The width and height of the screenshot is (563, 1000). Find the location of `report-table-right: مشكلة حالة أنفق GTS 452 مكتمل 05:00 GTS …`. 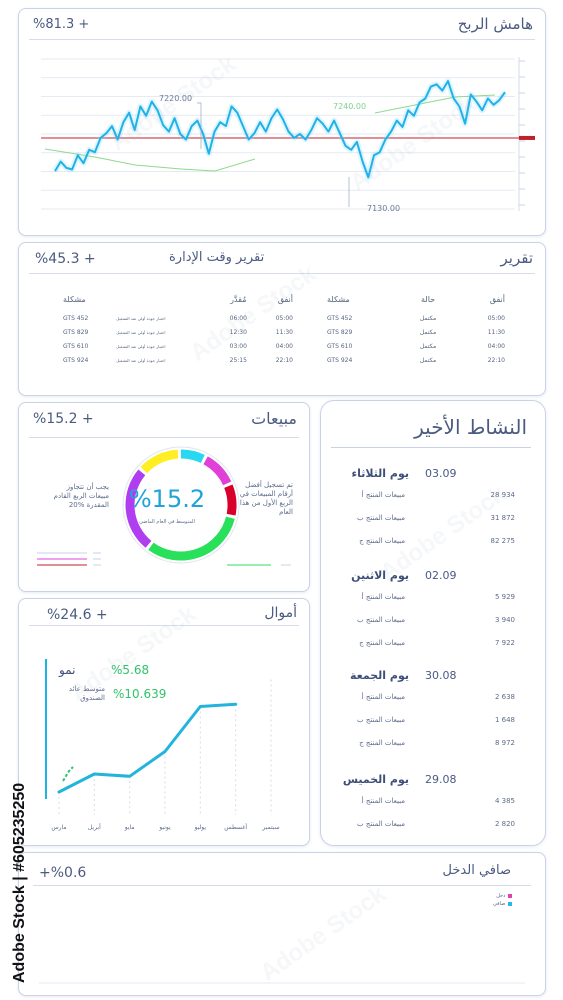

report-table-right: مشكلة حالة أنفق GTS 452 مكتمل 05:00 GTS … is located at coordinates (416, 327).